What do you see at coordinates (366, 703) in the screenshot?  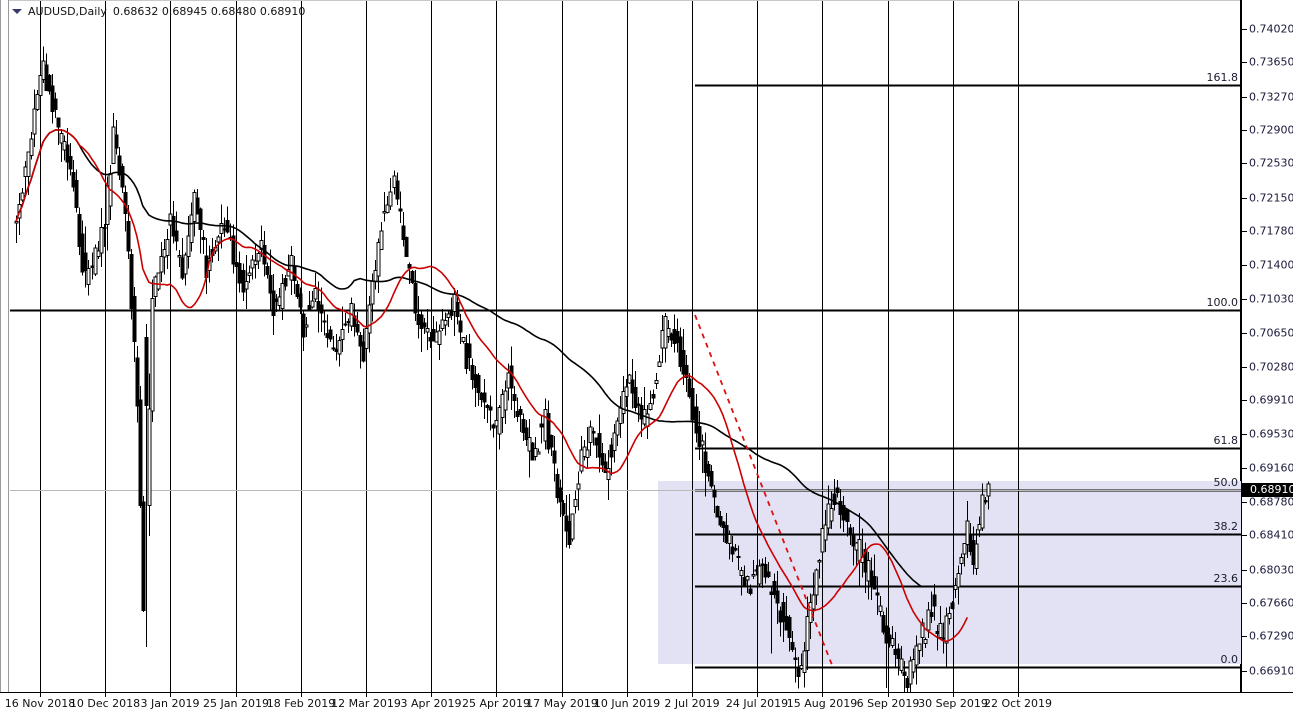 I see `time-axis-label: 12 Mar 2019` at bounding box center [366, 703].